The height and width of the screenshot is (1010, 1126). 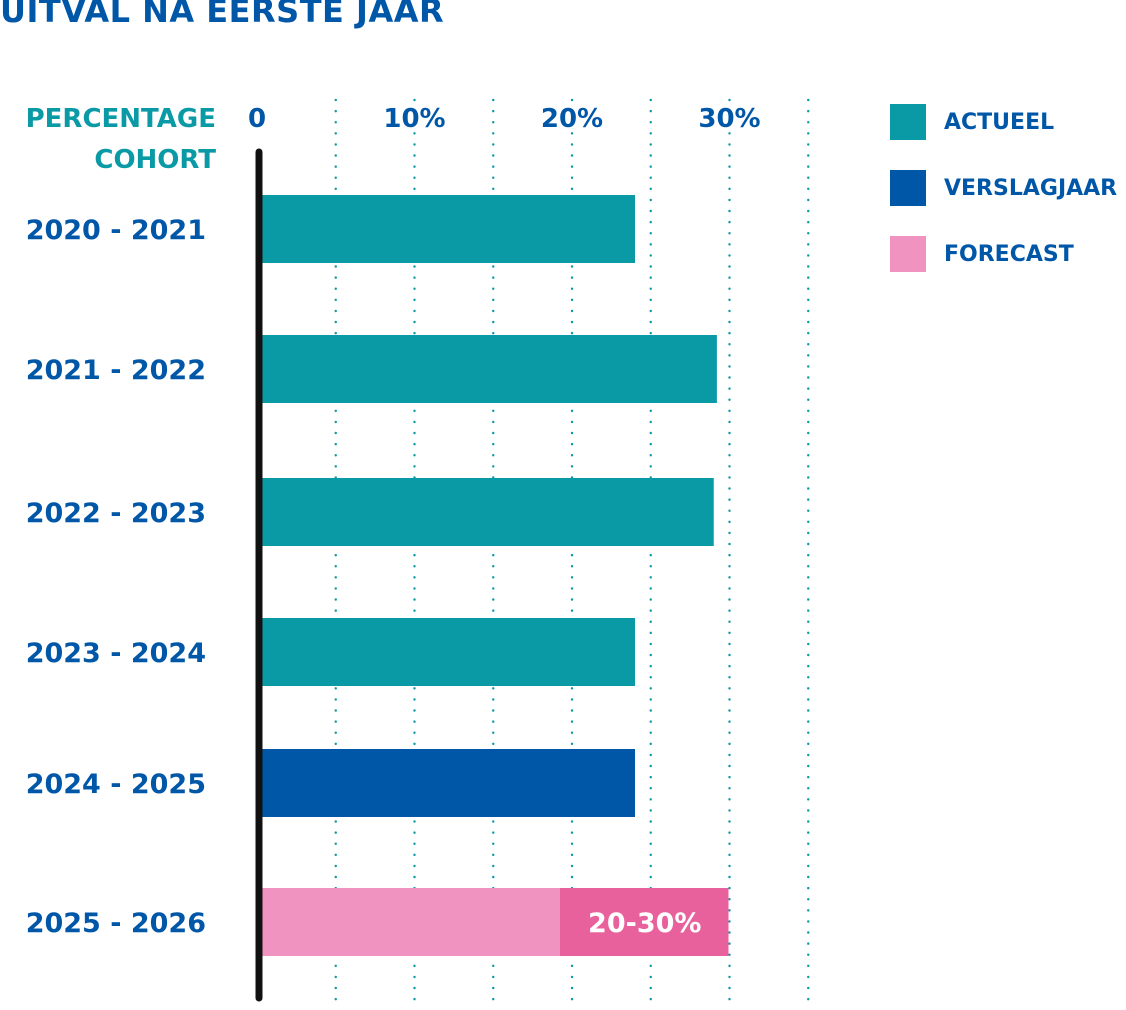 What do you see at coordinates (116, 923) in the screenshot?
I see `category-label: 2025 - 2026` at bounding box center [116, 923].